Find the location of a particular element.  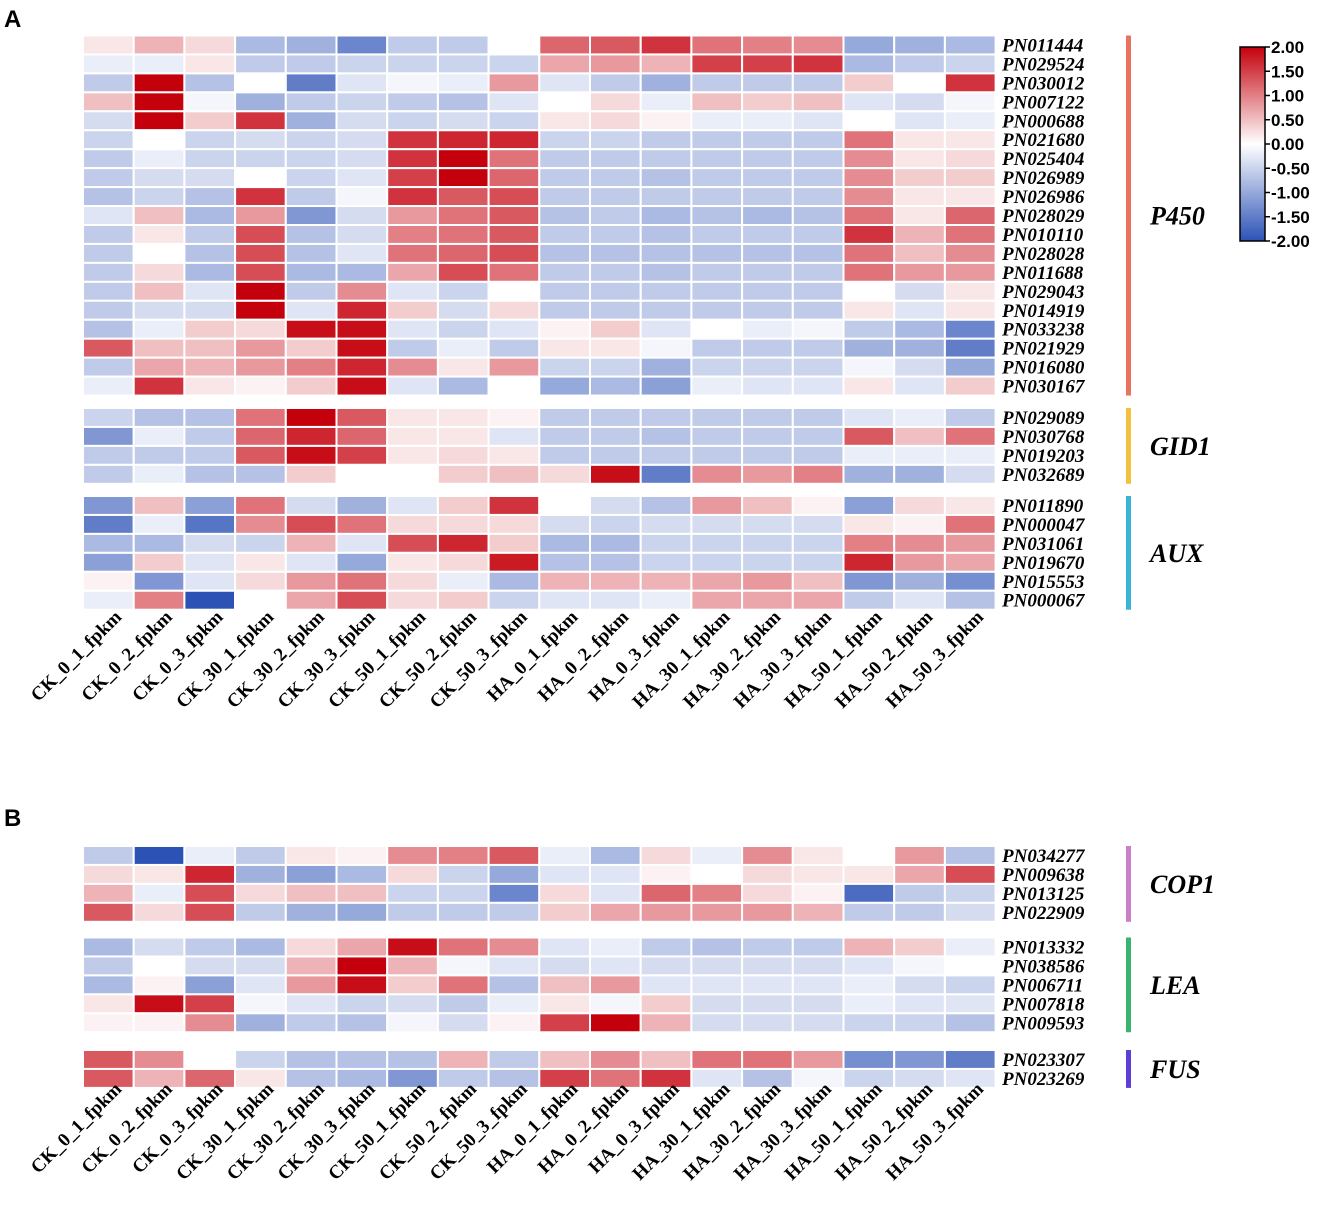

gene-label: PN023269 is located at coordinates (1043, 1079).